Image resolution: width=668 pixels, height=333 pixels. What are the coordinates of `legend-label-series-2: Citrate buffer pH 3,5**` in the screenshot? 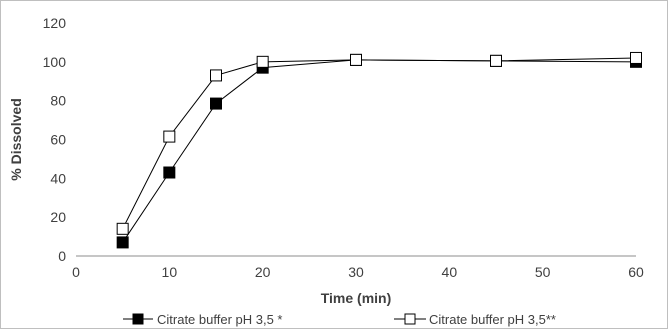 It's located at (492, 319).